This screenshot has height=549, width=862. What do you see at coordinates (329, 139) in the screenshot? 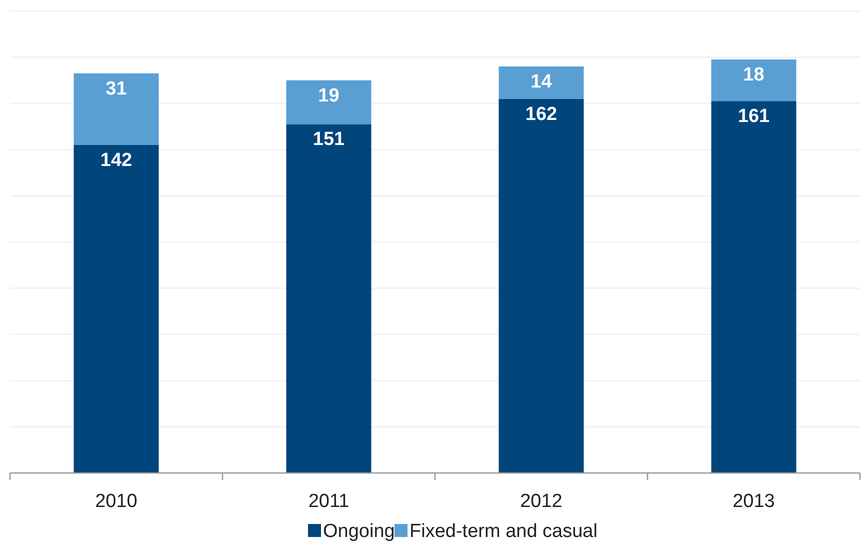
I see `data-label: 151` at bounding box center [329, 139].